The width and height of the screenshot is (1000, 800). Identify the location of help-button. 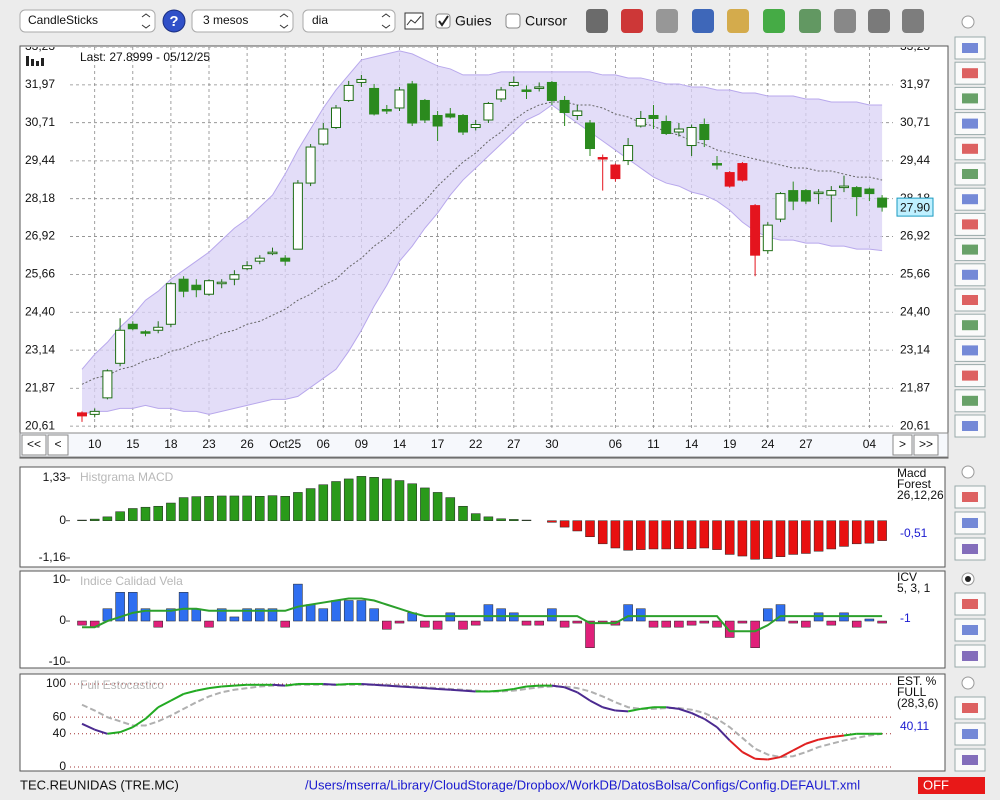
(174, 21).